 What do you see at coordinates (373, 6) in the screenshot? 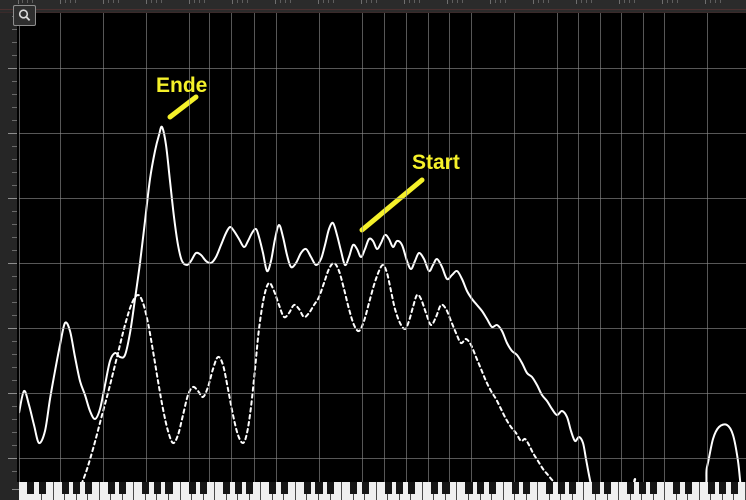
I see `top-ruler` at bounding box center [373, 6].